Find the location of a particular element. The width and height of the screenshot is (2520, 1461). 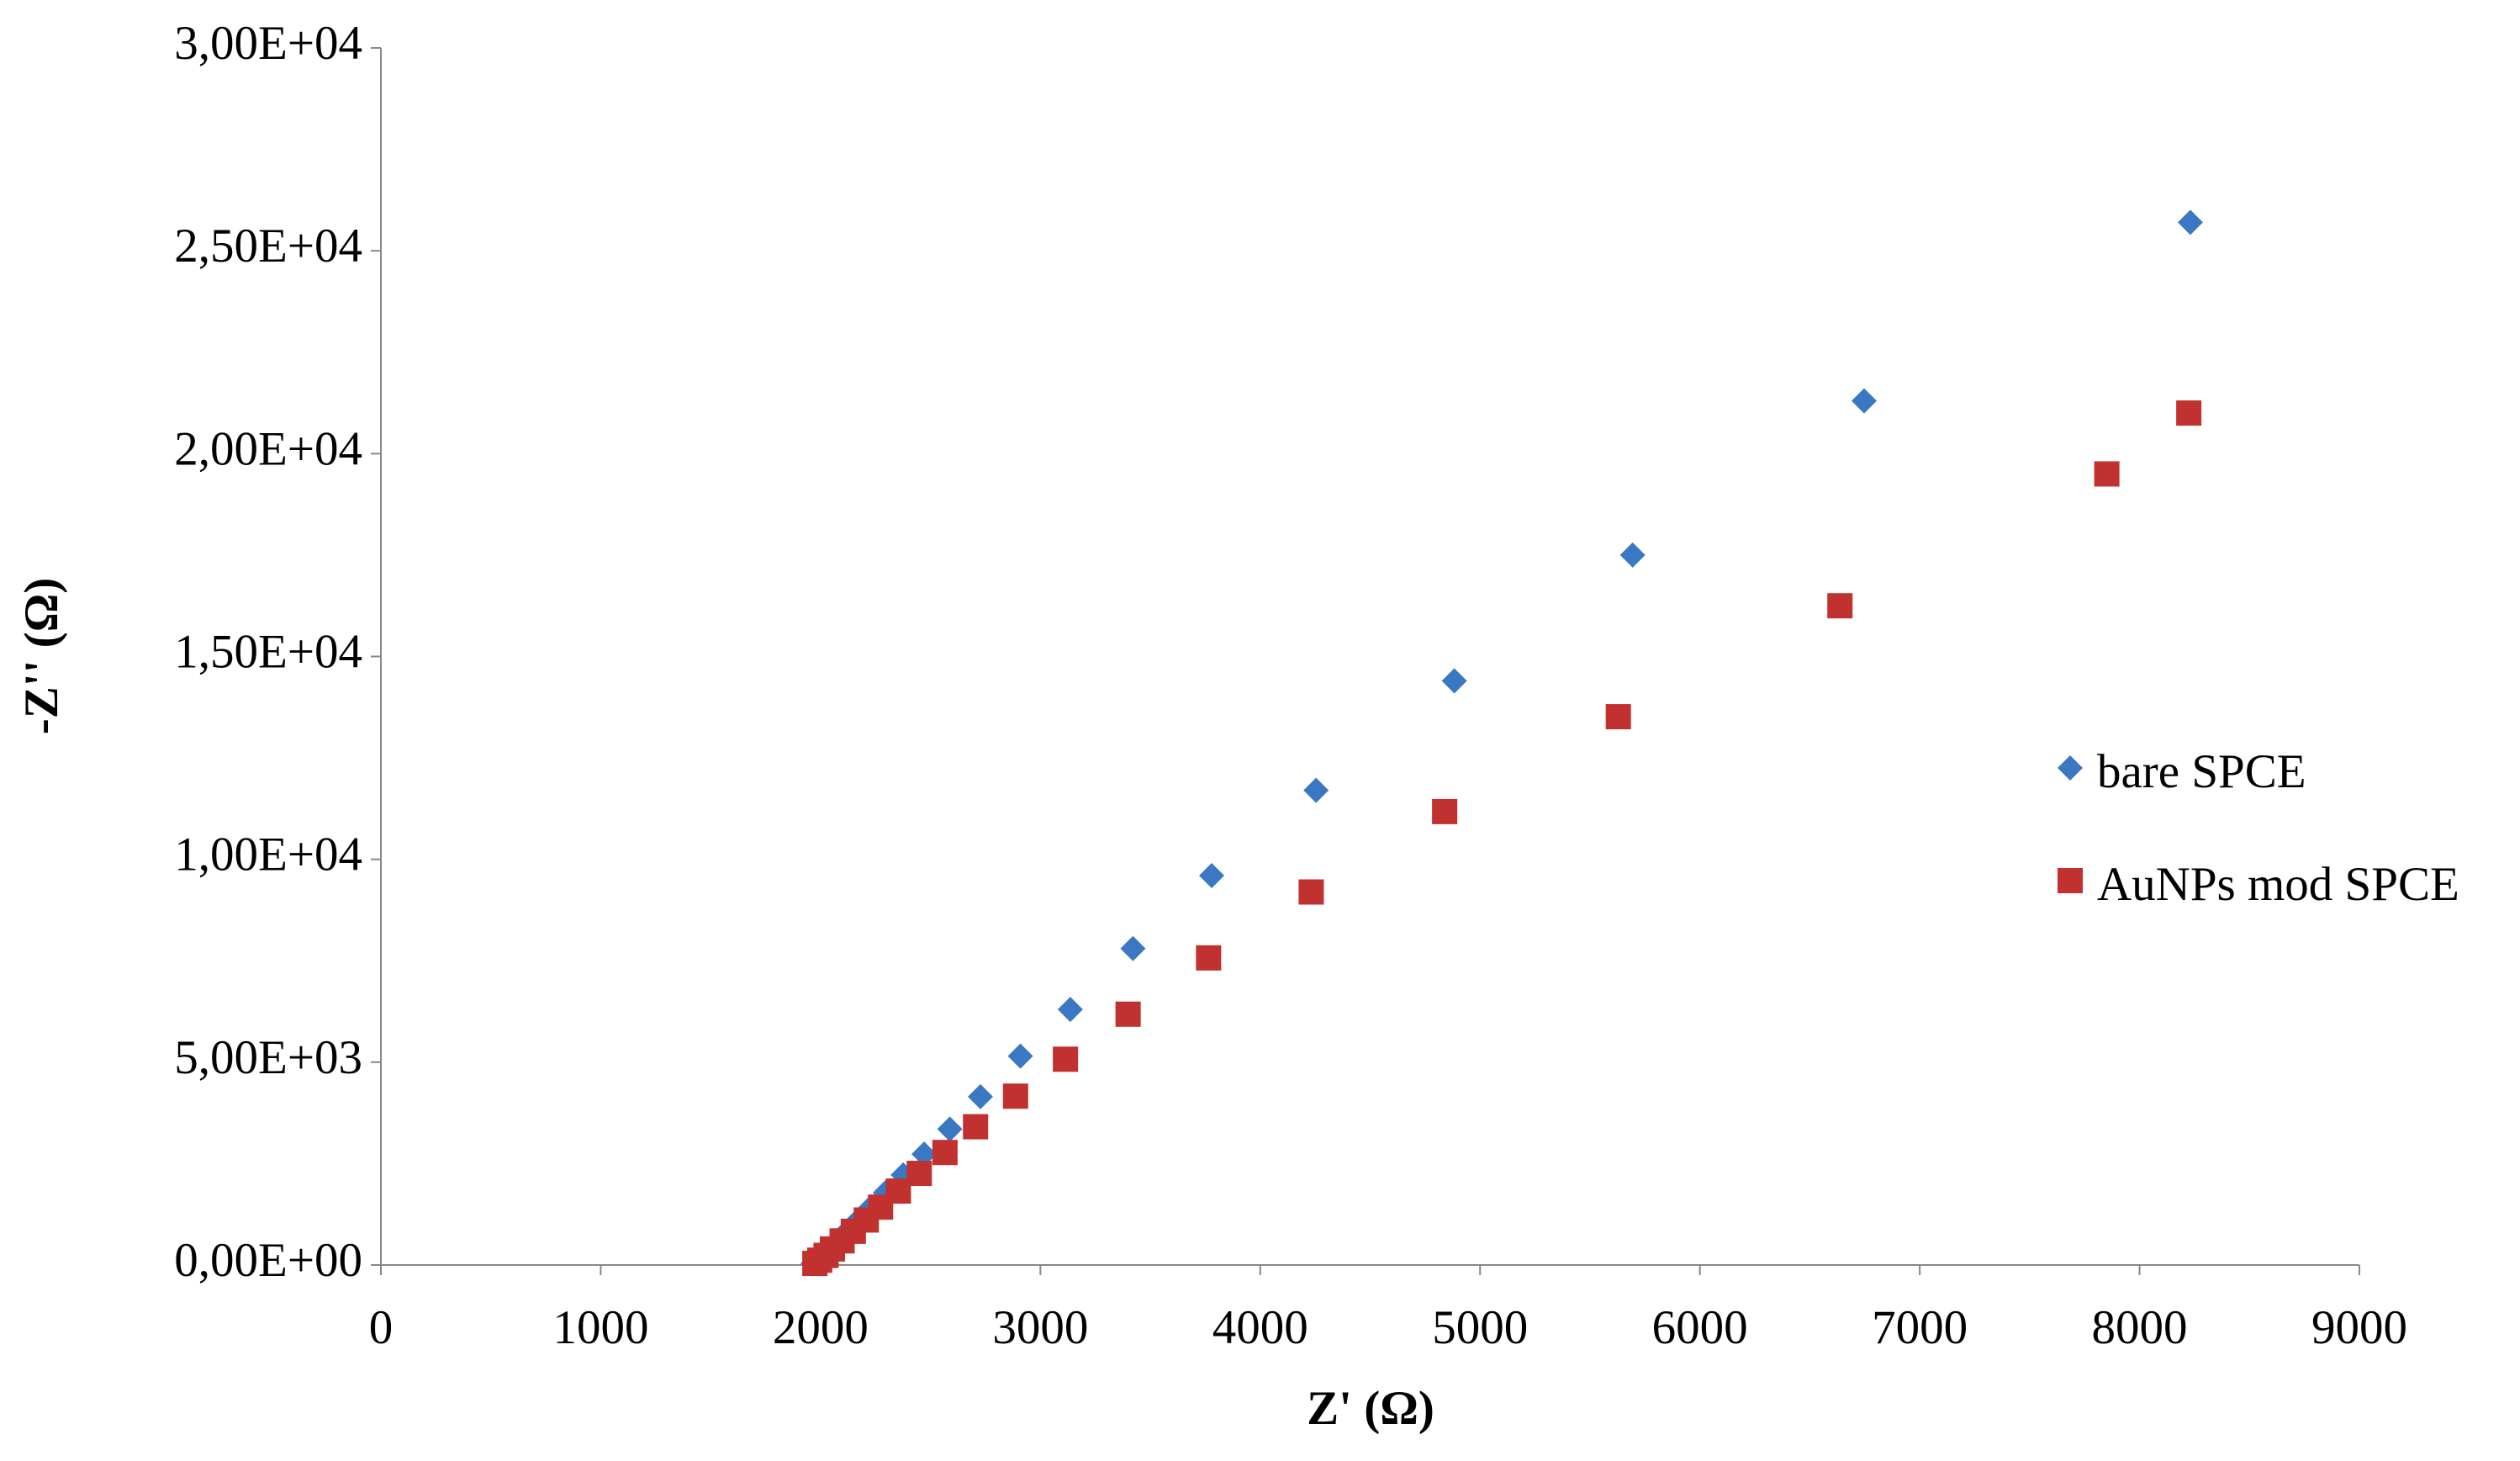

legend-label: bare SPCE is located at coordinates (2201, 771).